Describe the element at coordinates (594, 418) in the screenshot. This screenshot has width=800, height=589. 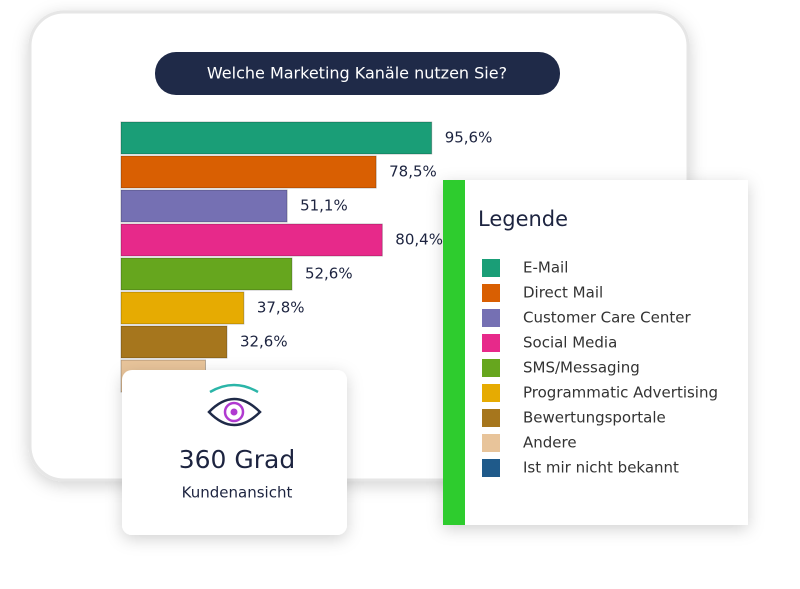
I see `legend-label: Bewertungsportale` at that location.